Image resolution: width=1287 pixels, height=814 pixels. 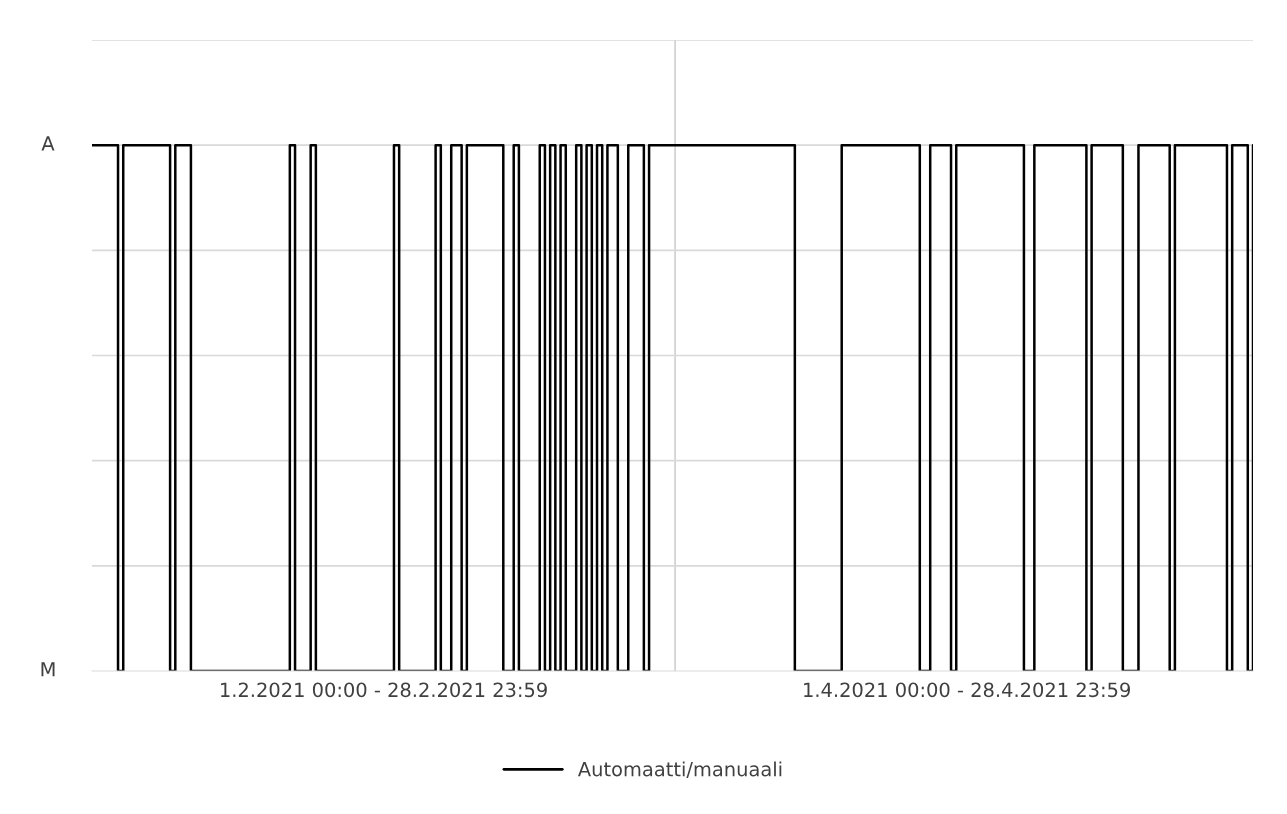 What do you see at coordinates (384, 690) in the screenshot?
I see `x-tick-label: 1.2.2021 00:00 - 28.2.2021 23:59` at bounding box center [384, 690].